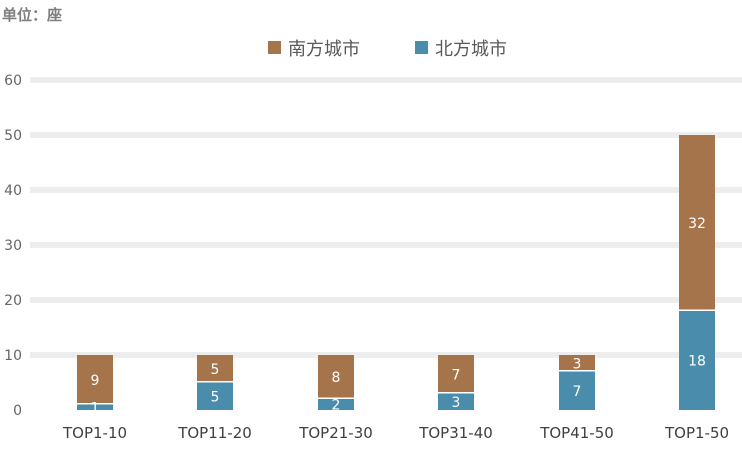  Describe the element at coordinates (214, 433) in the screenshot. I see `category-label: TOP11-20` at that location.